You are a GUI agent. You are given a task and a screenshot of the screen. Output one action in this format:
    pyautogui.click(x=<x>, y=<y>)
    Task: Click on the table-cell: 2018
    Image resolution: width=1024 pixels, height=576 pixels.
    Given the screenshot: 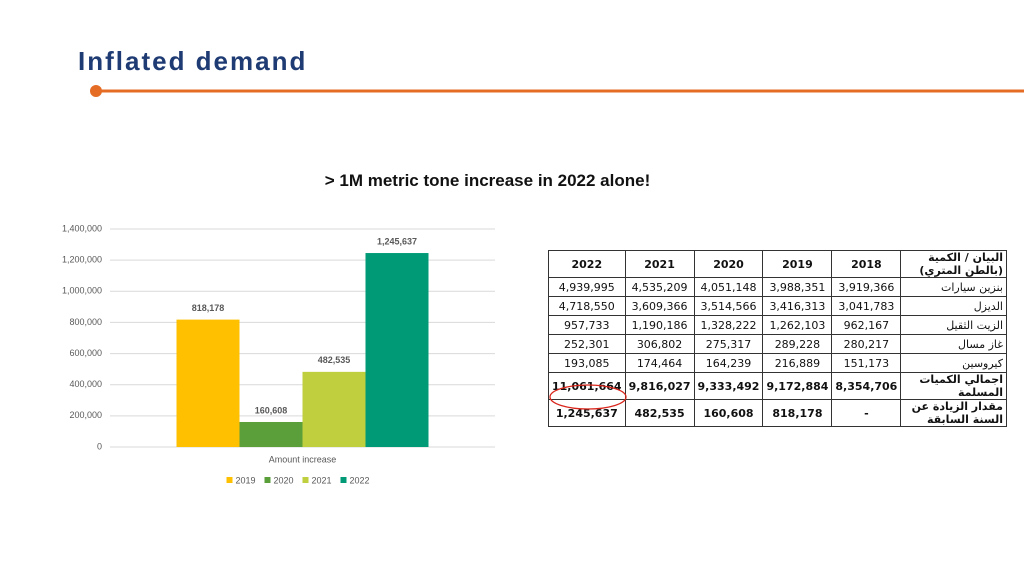 What is the action you would take?
    pyautogui.click(x=866, y=264)
    